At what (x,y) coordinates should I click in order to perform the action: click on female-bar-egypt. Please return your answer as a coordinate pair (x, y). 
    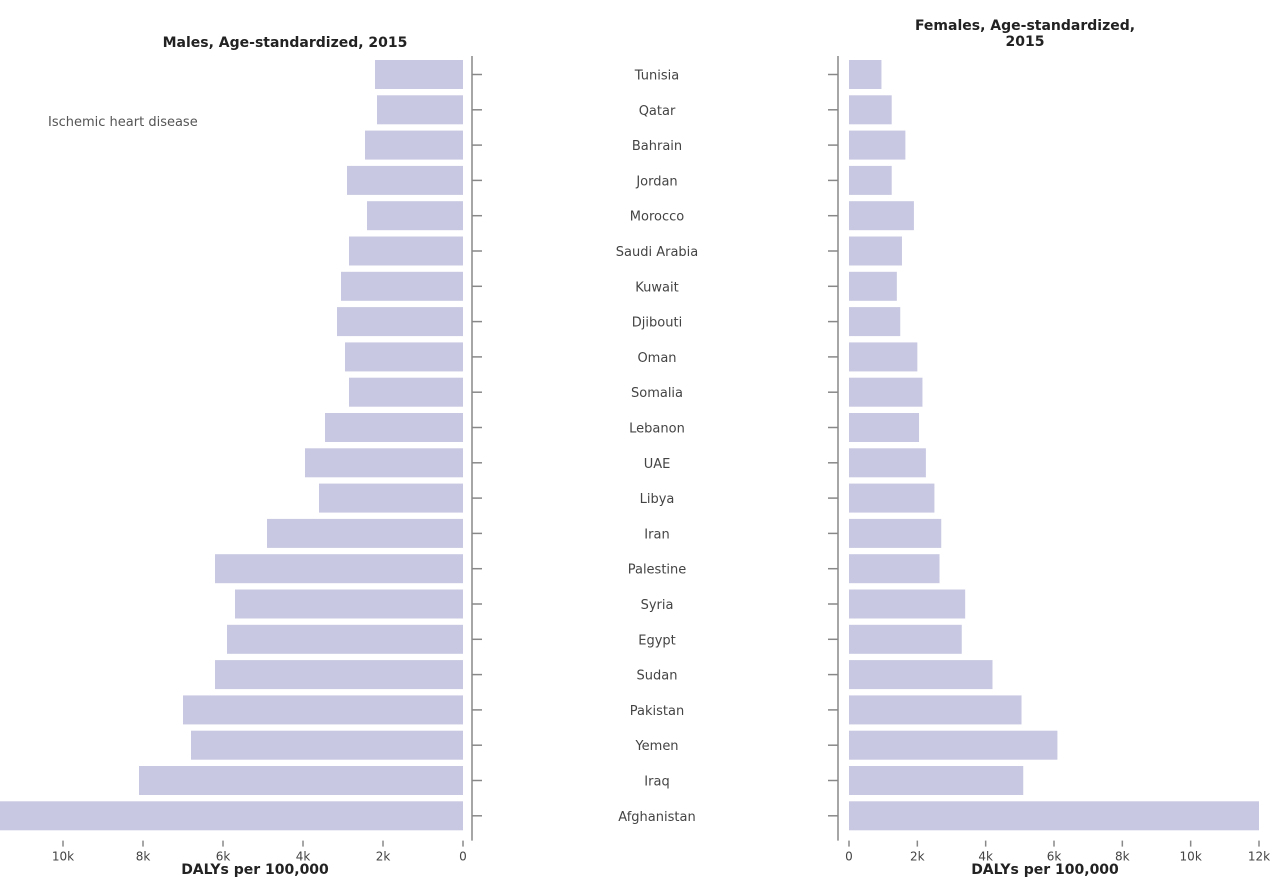
    Looking at the image, I should click on (905, 639).